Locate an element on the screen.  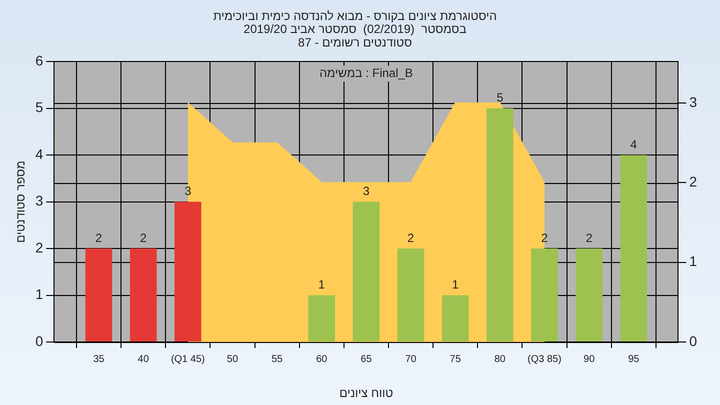
y-axis-title: מספר סטודנטים is located at coordinates (21, 201).